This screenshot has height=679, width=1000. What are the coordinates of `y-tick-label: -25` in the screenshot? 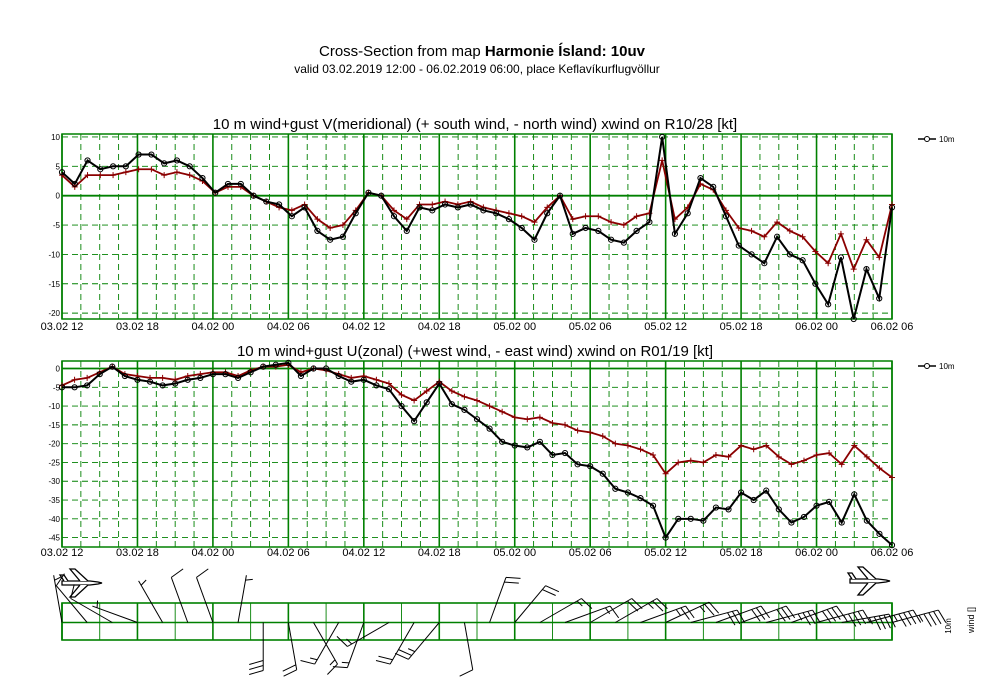 It's located at (54, 462).